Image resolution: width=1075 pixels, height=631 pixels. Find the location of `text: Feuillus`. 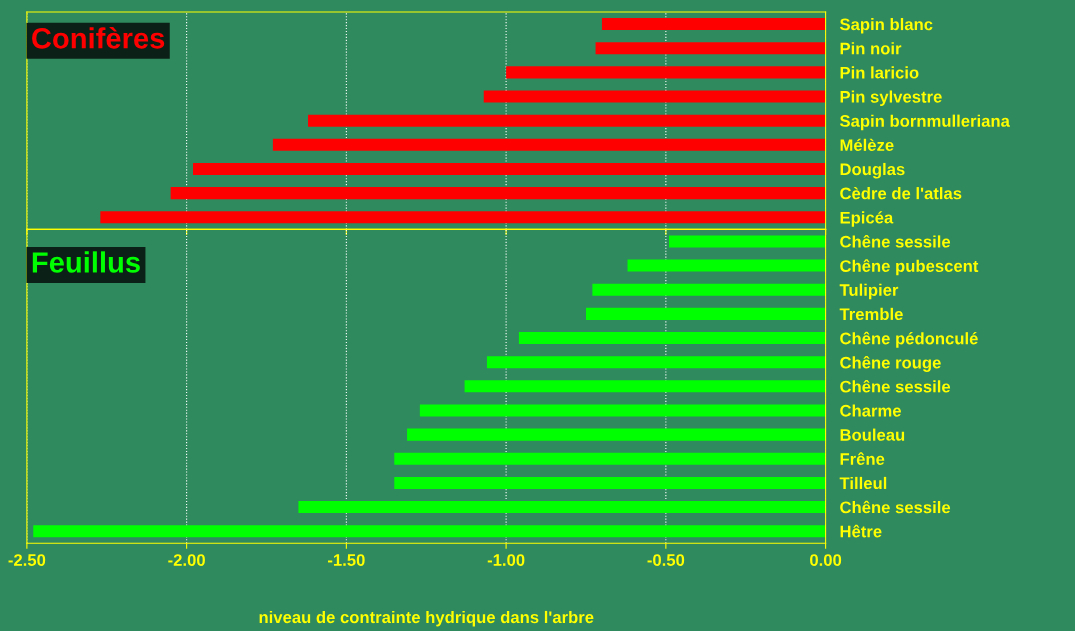

text: Feuillus is located at coordinates (86, 262).